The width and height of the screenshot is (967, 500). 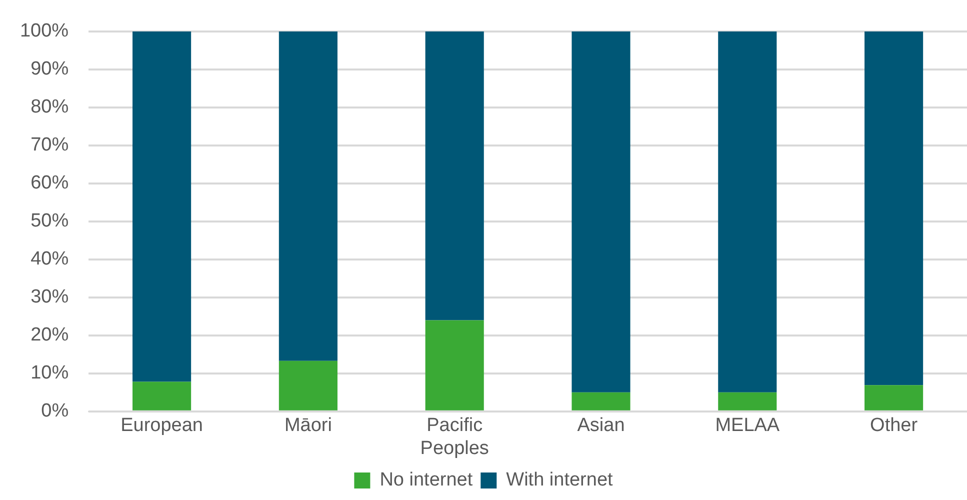 I want to click on x-tick-label: Other, so click(x=894, y=425).